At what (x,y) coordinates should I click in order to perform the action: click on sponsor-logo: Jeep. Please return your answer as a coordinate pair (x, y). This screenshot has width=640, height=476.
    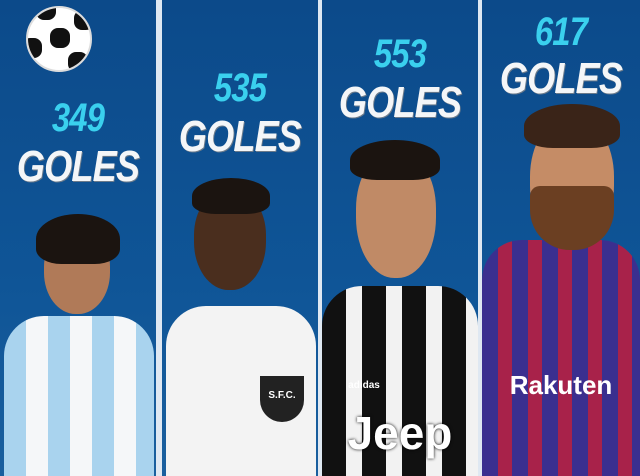
    Looking at the image, I should click on (400, 433).